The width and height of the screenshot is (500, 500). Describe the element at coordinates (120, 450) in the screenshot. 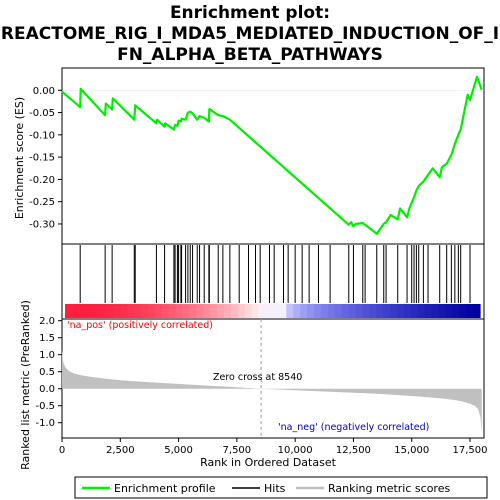

I see `x-tick-label: 2,500` at that location.